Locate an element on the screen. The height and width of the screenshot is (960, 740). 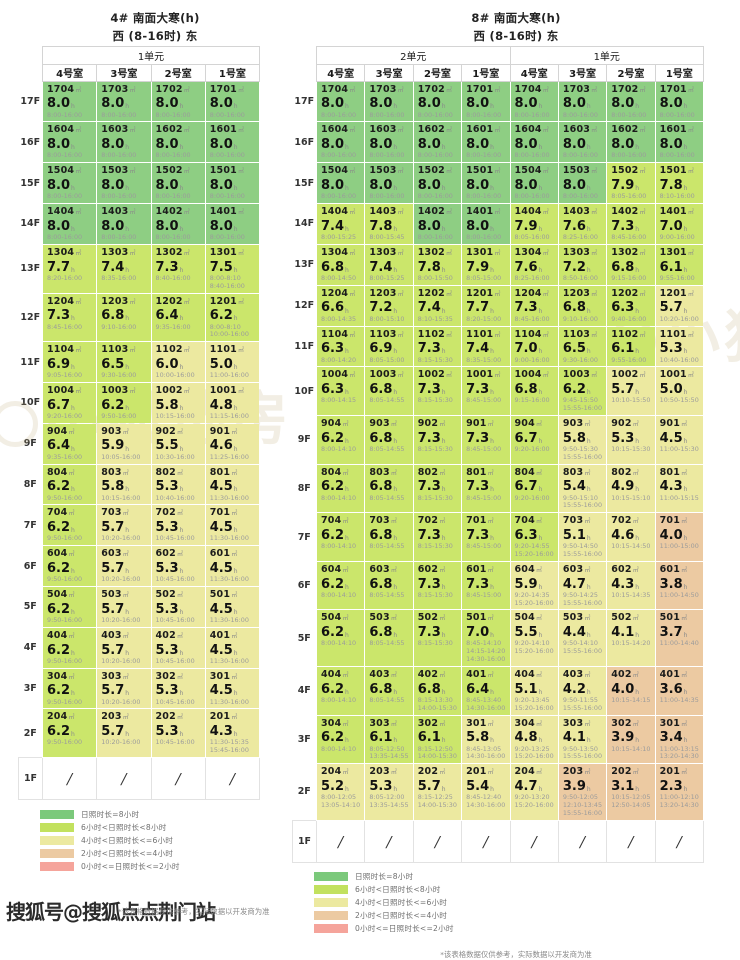
unit-cell: 601㎡ 4.5h 11:30-16:00 is located at coordinates (232, 566).